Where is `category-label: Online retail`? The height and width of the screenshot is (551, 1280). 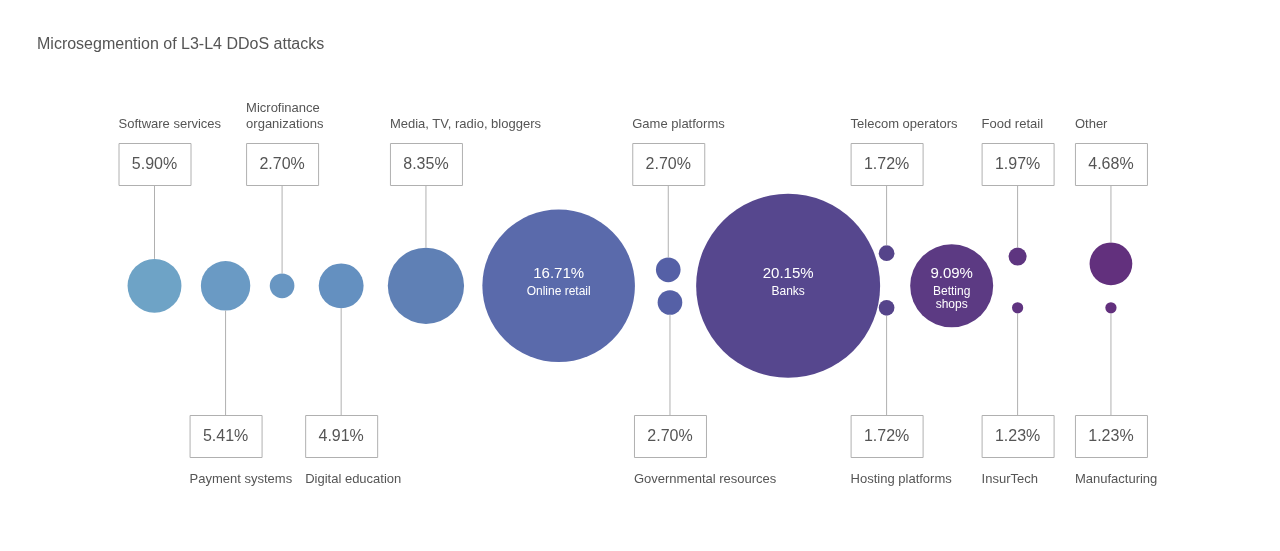
category-label: Online retail is located at coordinates (558, 291).